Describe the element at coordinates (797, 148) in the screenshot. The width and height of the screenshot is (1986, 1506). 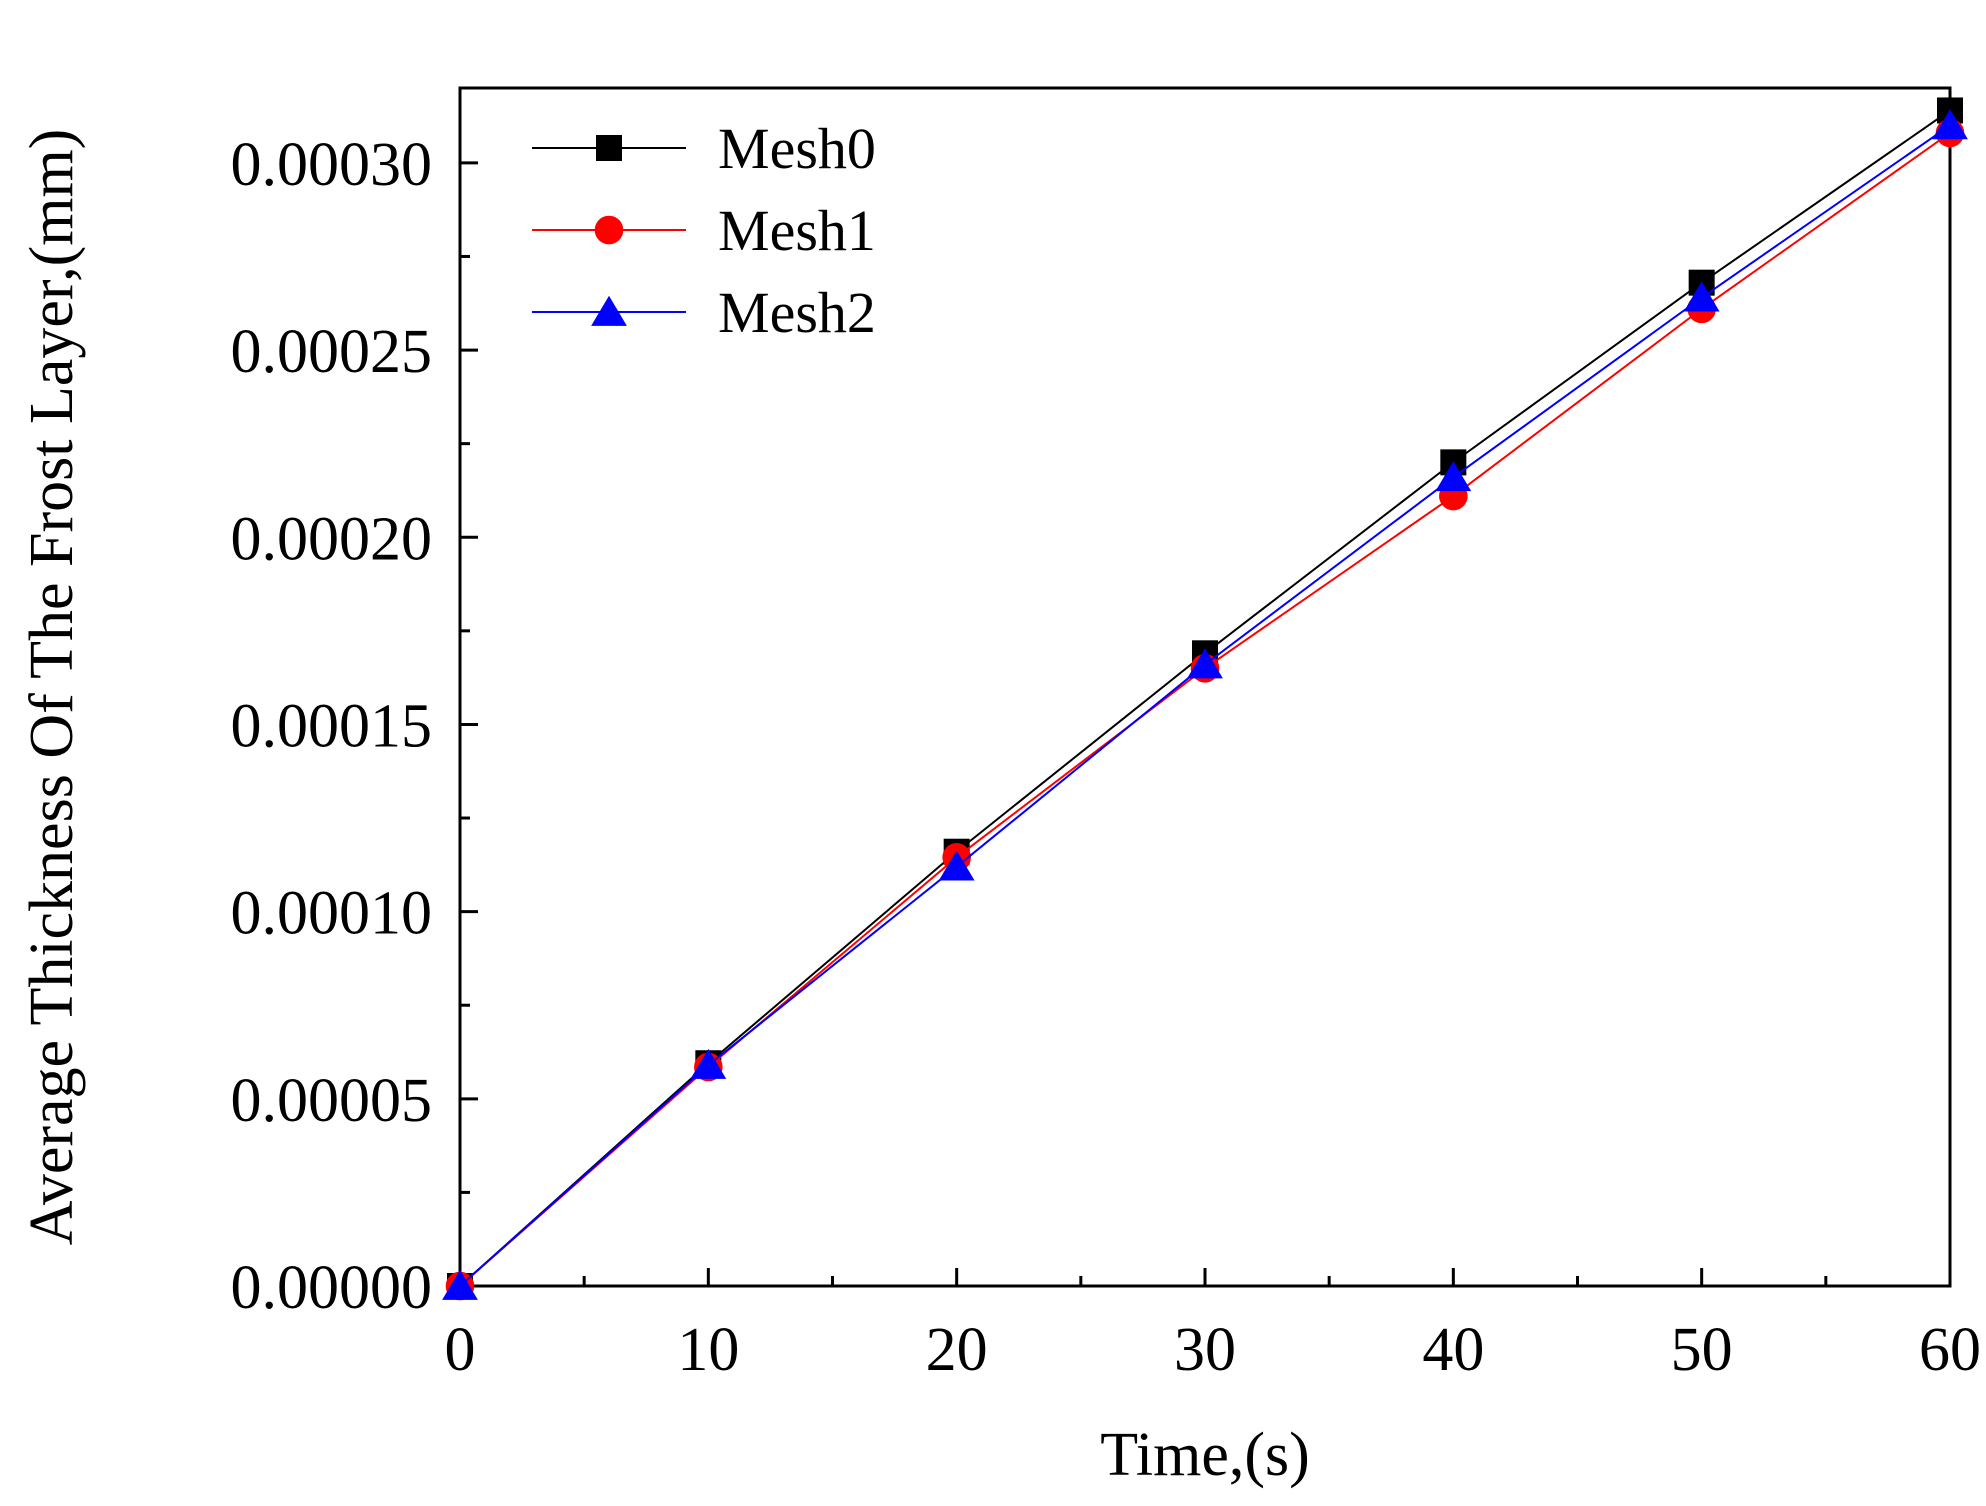
I see `legend-label: Mesh0` at that location.